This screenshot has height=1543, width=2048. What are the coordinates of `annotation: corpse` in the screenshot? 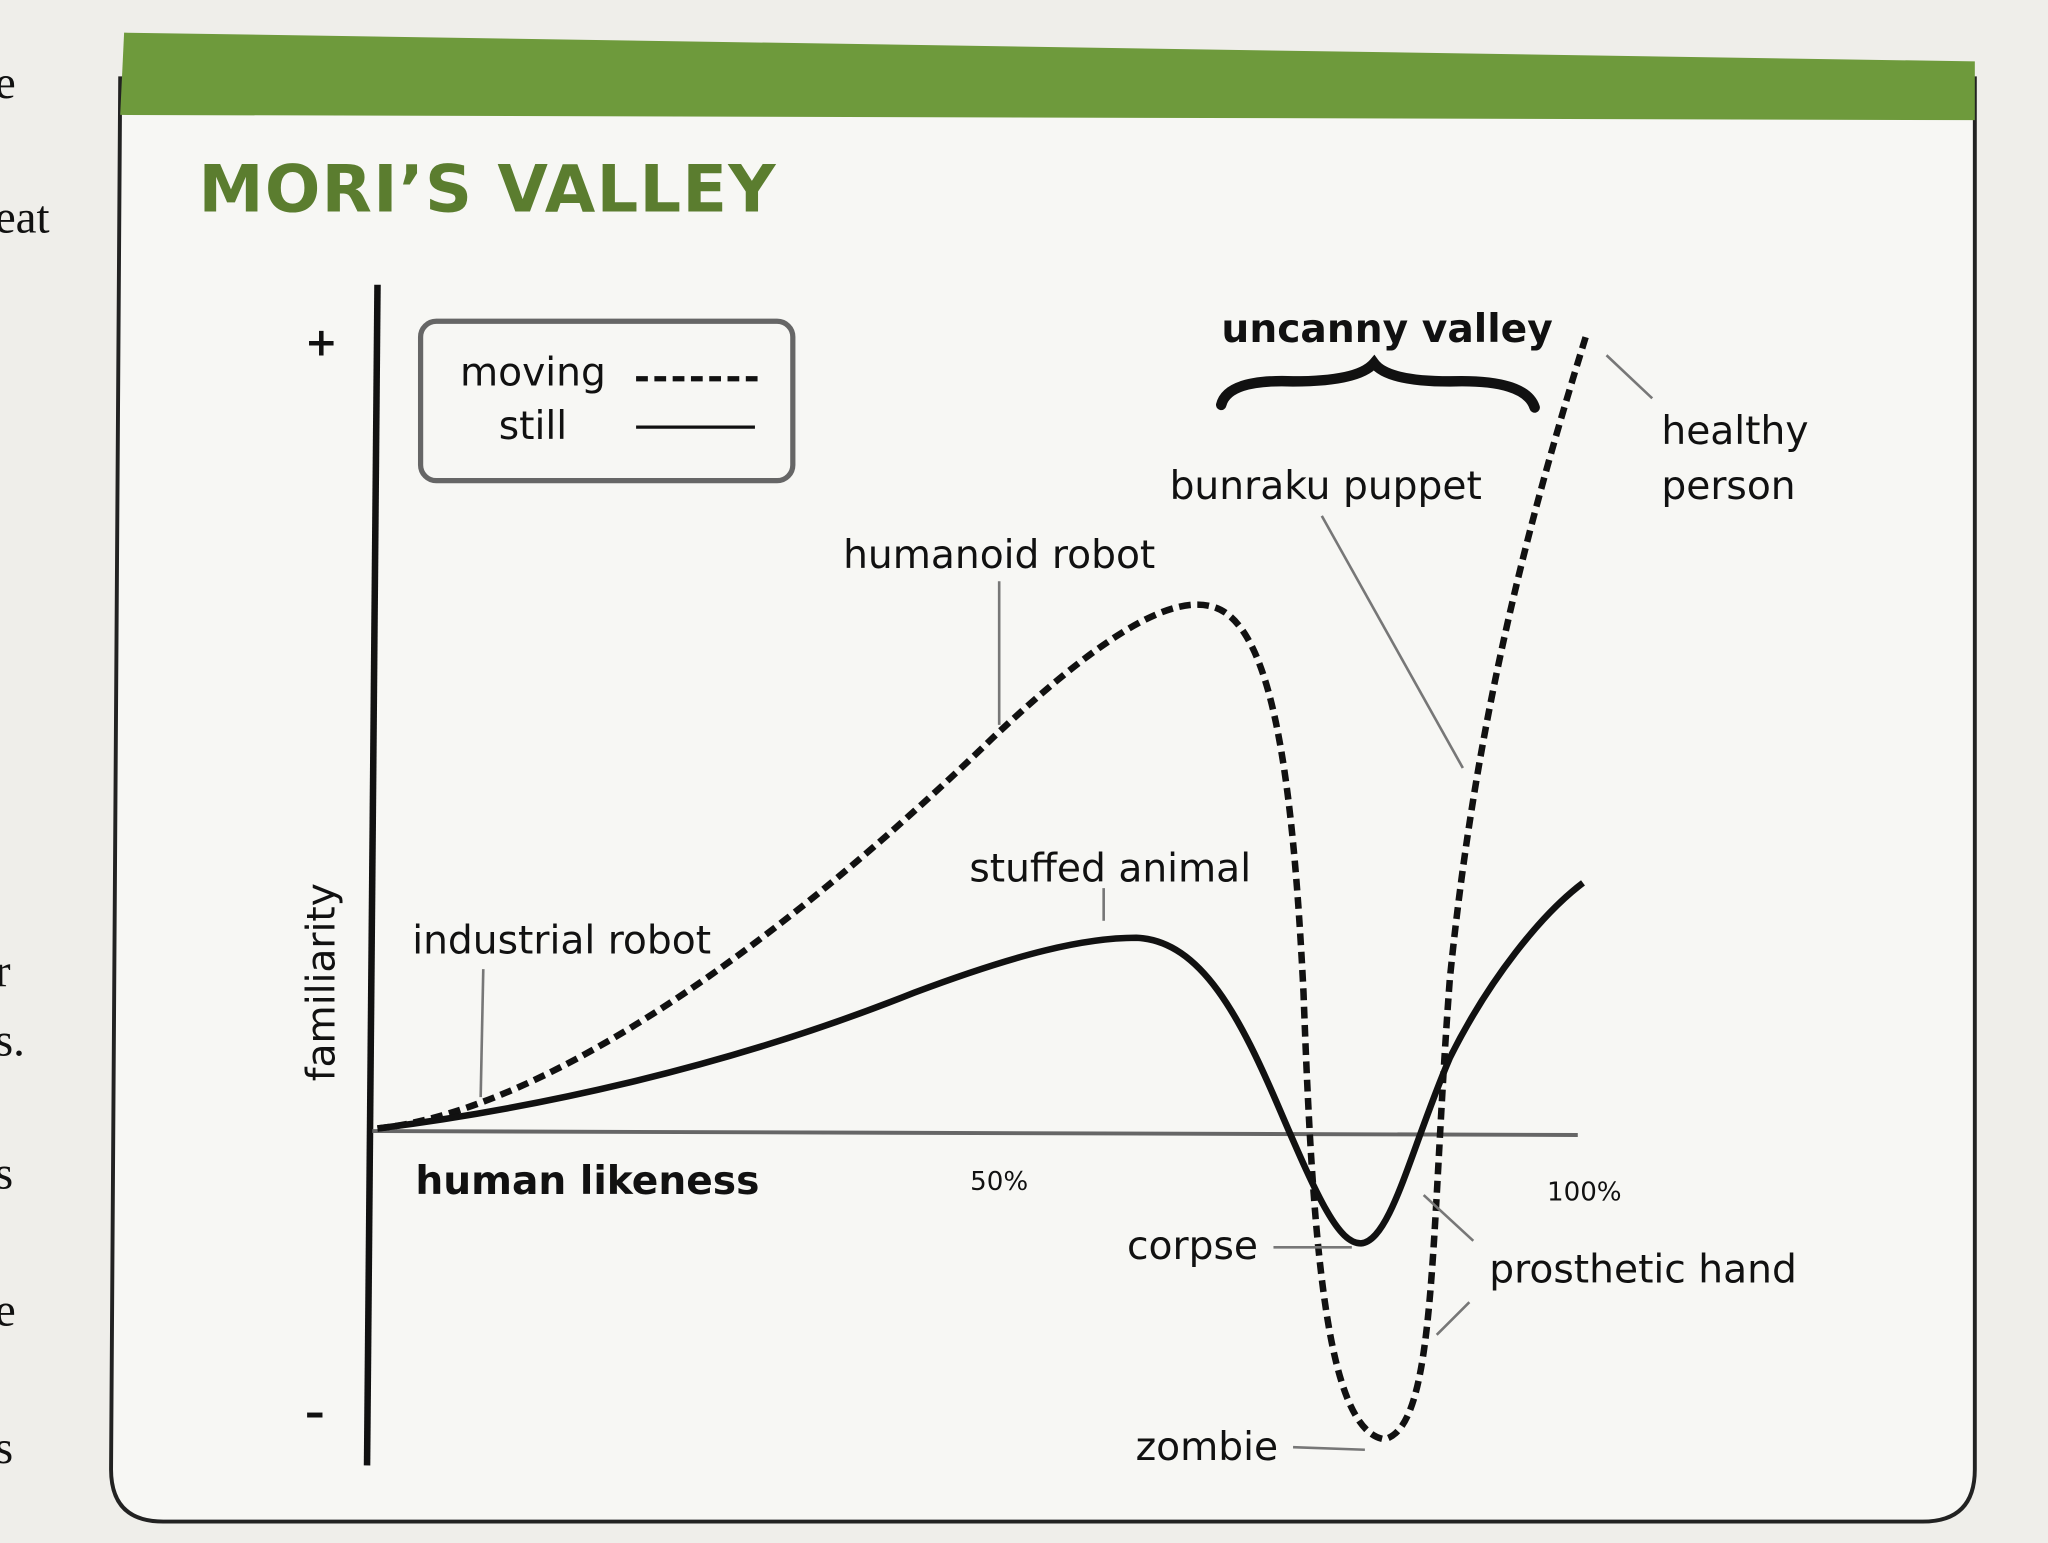 It's located at (1192, 1246).